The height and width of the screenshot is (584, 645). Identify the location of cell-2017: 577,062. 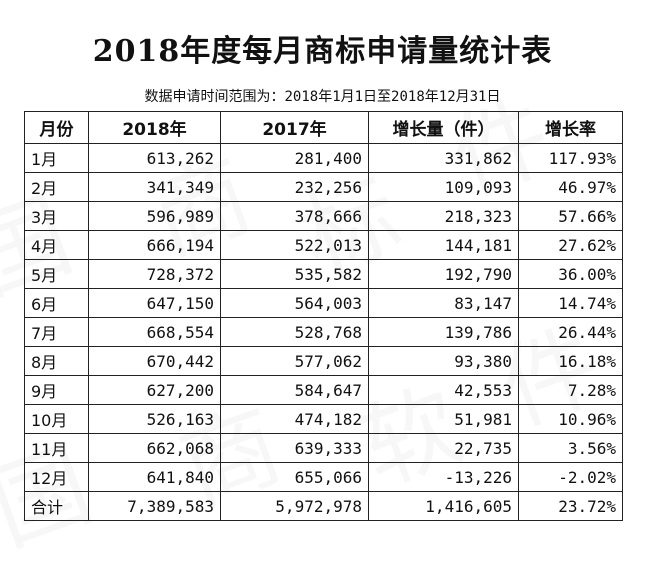
(294, 361).